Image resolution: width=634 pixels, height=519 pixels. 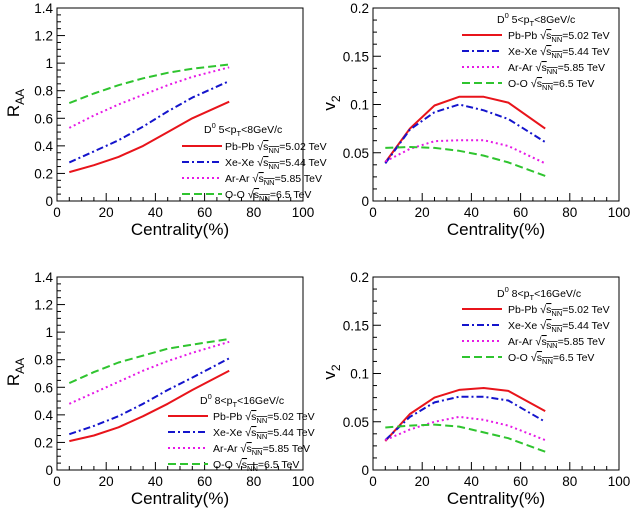 What do you see at coordinates (356, 422) in the screenshot?
I see `y-tick-label: 0.05` at bounding box center [356, 422].